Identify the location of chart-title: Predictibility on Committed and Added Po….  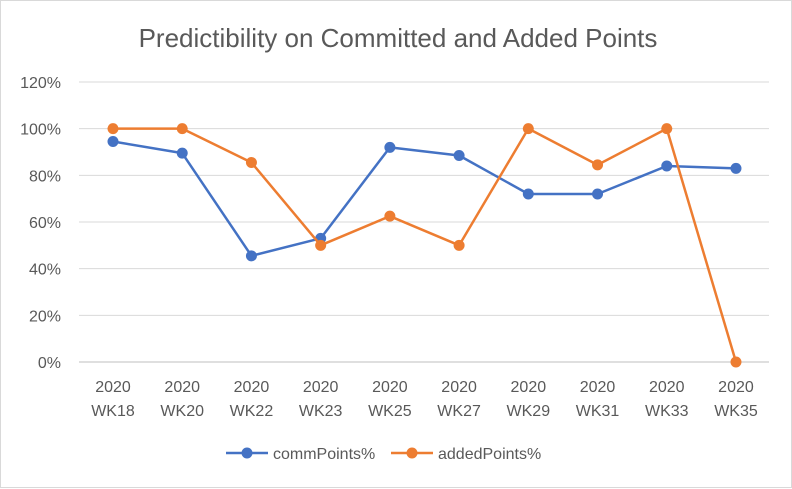
(398, 38).